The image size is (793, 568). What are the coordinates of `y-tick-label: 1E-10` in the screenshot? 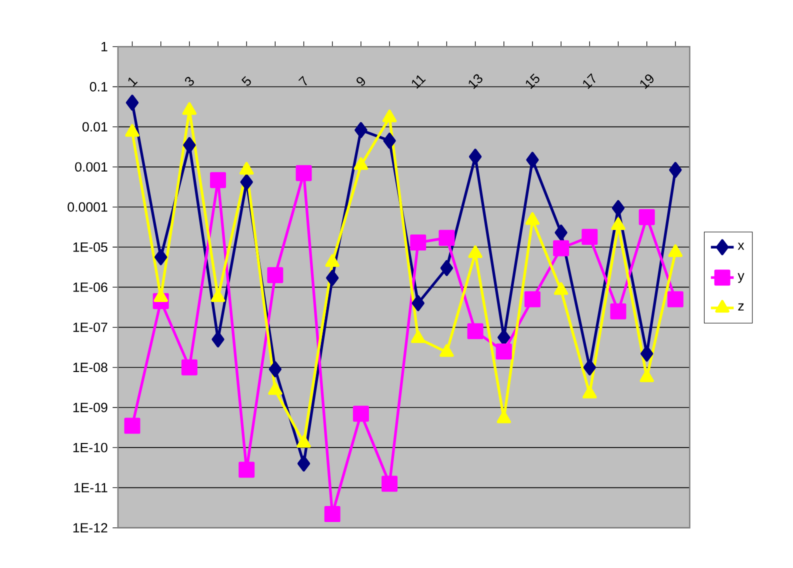 It's located at (90, 447).